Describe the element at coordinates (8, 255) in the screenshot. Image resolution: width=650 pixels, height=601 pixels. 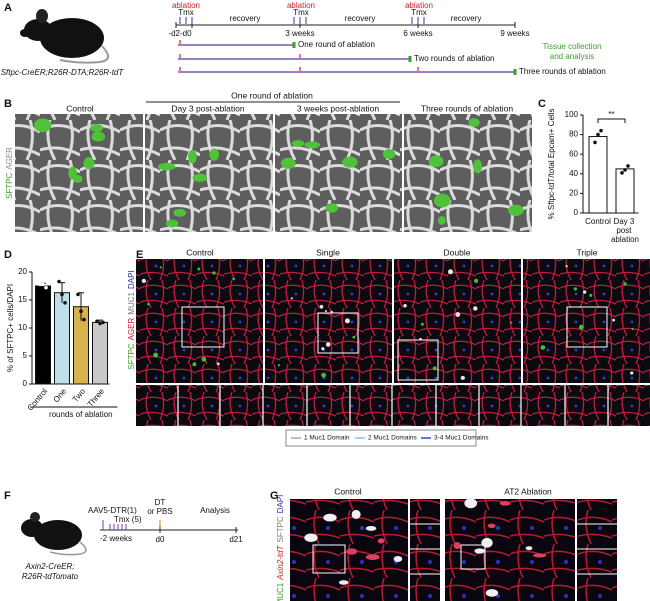
I see `panel-label: D` at that location.